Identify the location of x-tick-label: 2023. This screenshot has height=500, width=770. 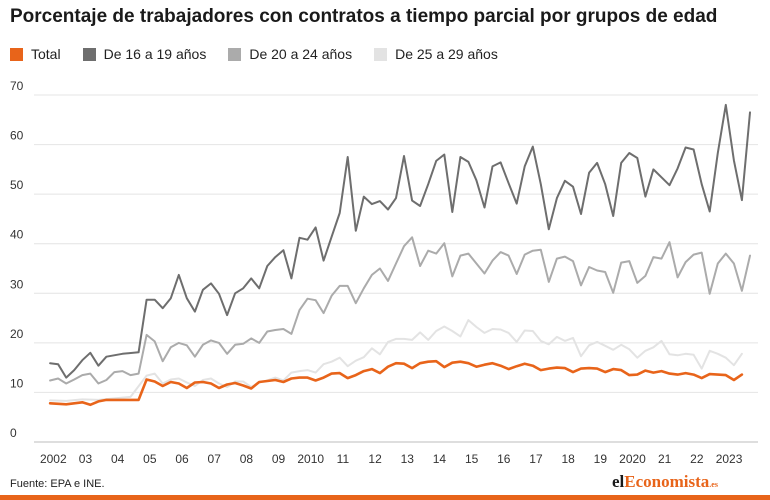
(729, 459).